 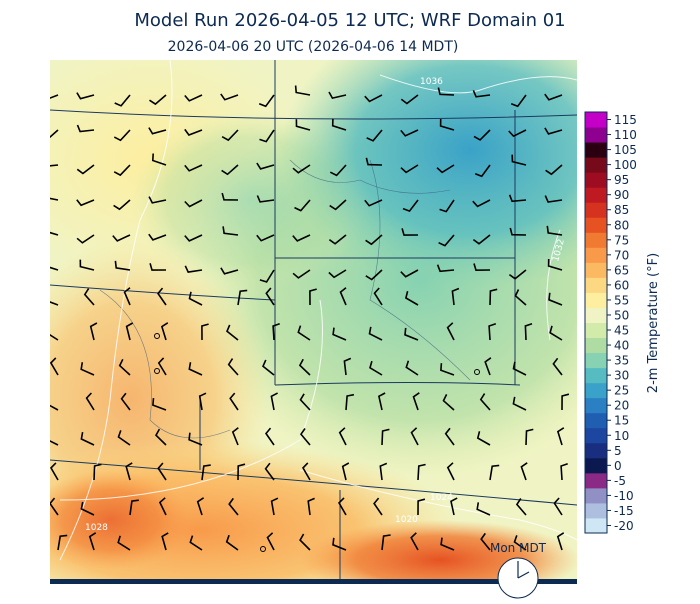 What do you see at coordinates (624, 496) in the screenshot?
I see `colorbar-tick-label: -10` at bounding box center [624, 496].